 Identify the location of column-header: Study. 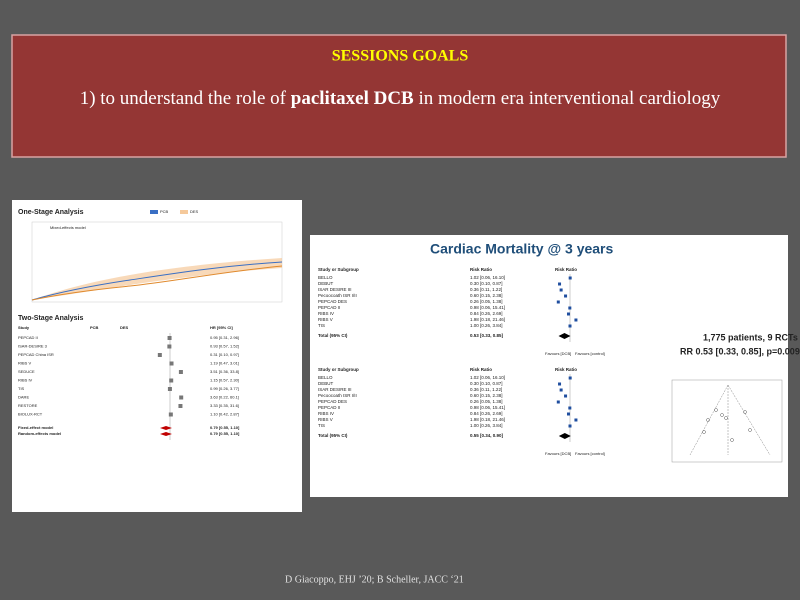
(24, 327).